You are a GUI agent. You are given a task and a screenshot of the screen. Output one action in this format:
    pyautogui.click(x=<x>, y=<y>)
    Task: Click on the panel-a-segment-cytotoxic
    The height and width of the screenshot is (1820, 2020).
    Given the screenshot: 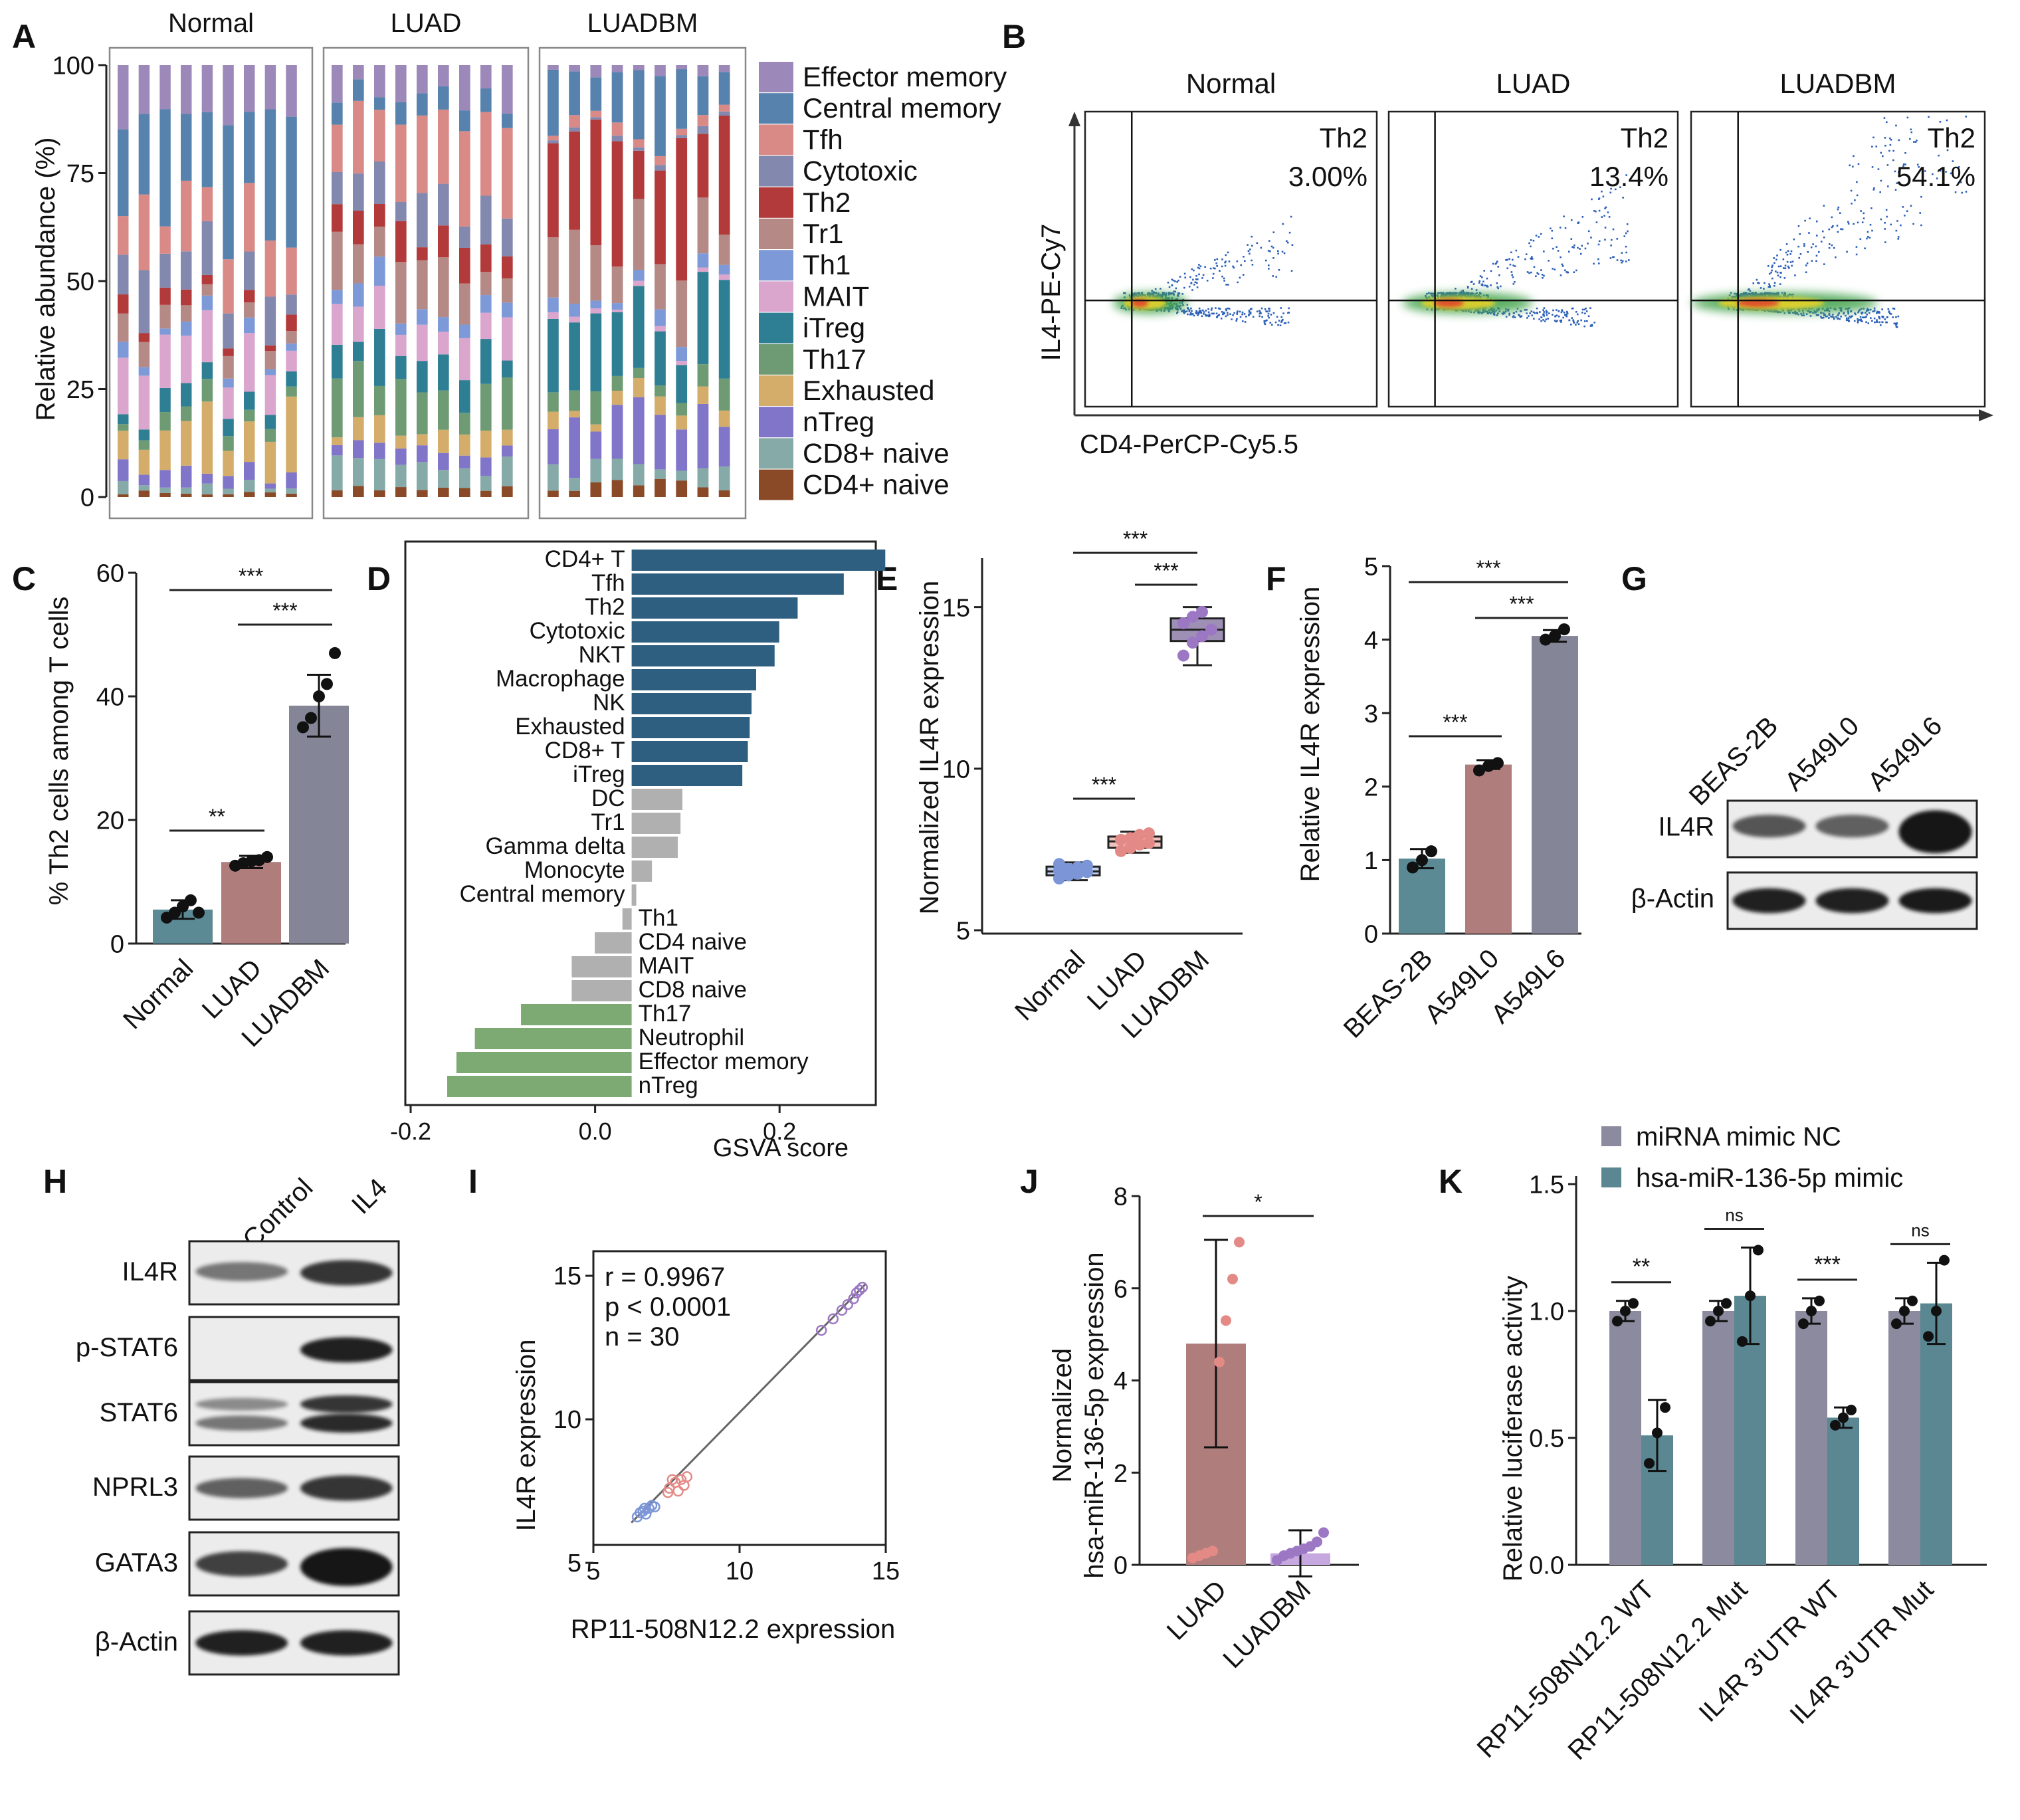 What is the action you would take?
    pyautogui.click(x=186, y=270)
    